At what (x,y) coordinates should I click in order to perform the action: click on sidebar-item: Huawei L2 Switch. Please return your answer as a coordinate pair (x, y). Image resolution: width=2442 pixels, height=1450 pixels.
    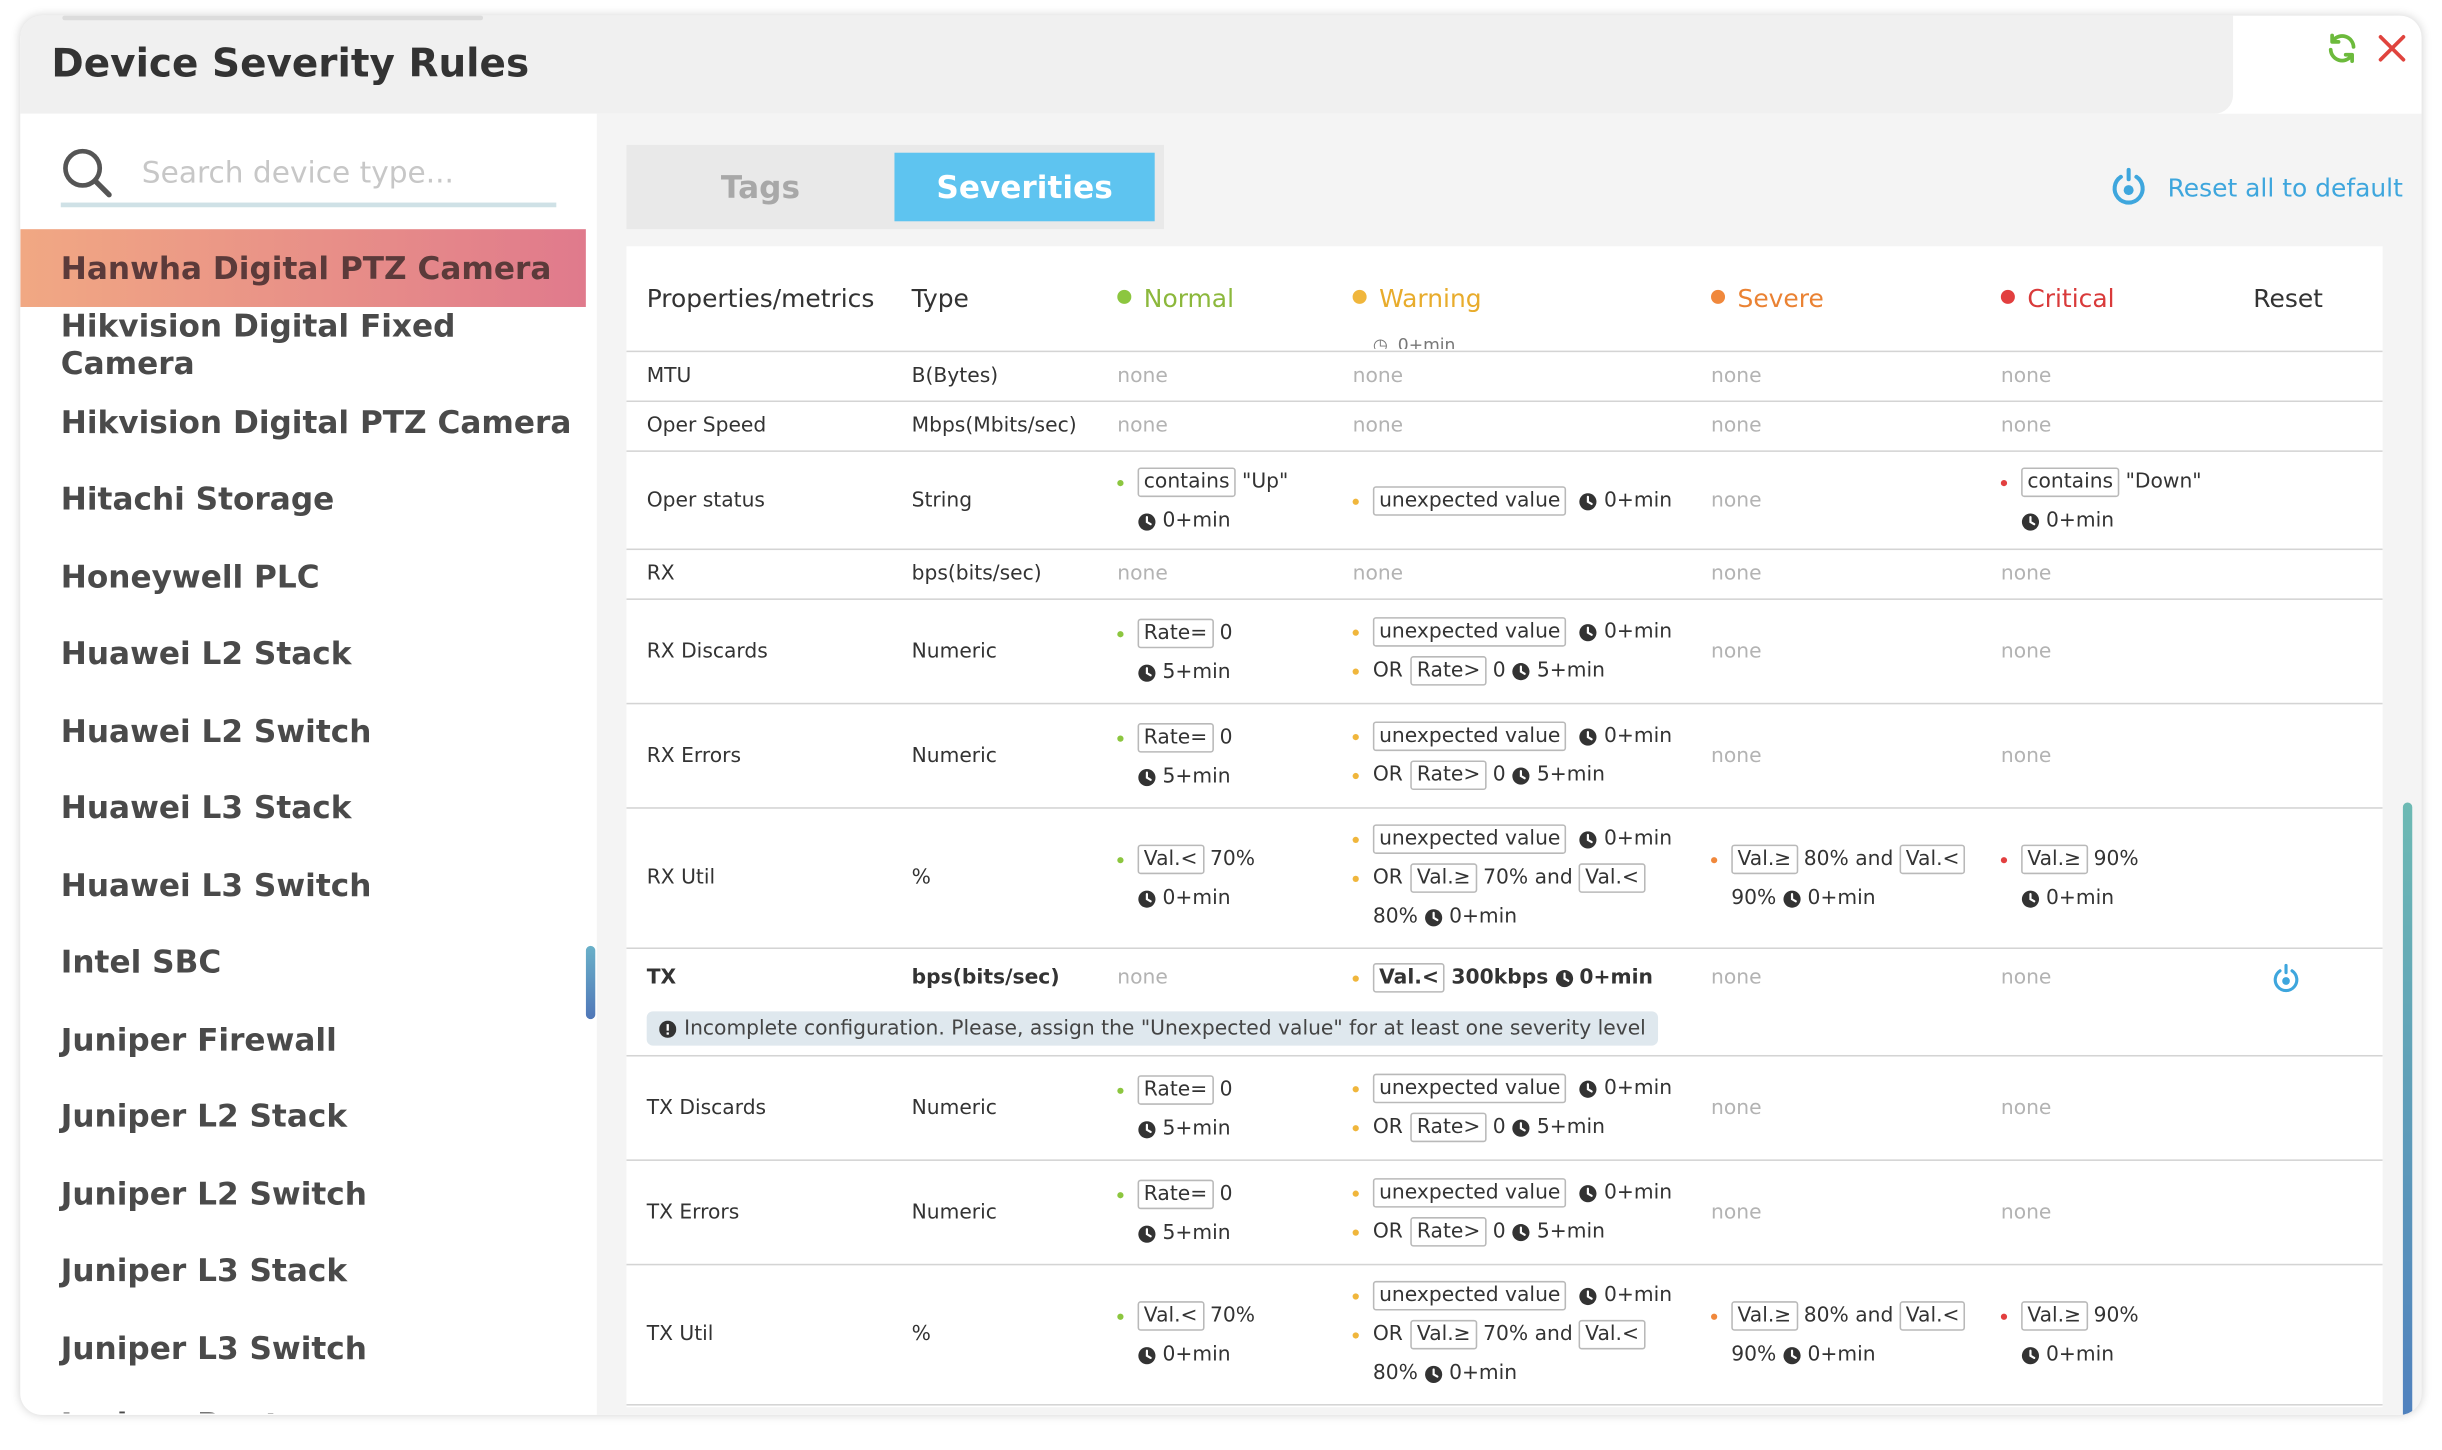
    Looking at the image, I should click on (216, 730).